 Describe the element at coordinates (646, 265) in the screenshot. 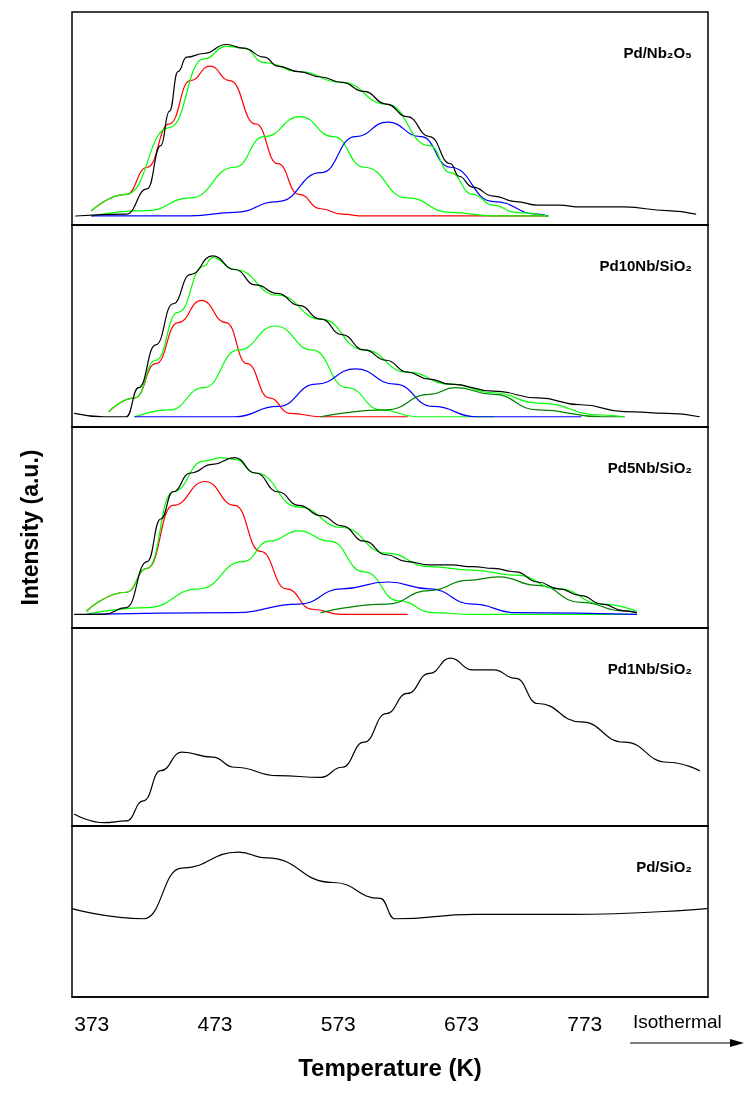

I see `chart-title: Pd10Nb/SiO₂` at that location.